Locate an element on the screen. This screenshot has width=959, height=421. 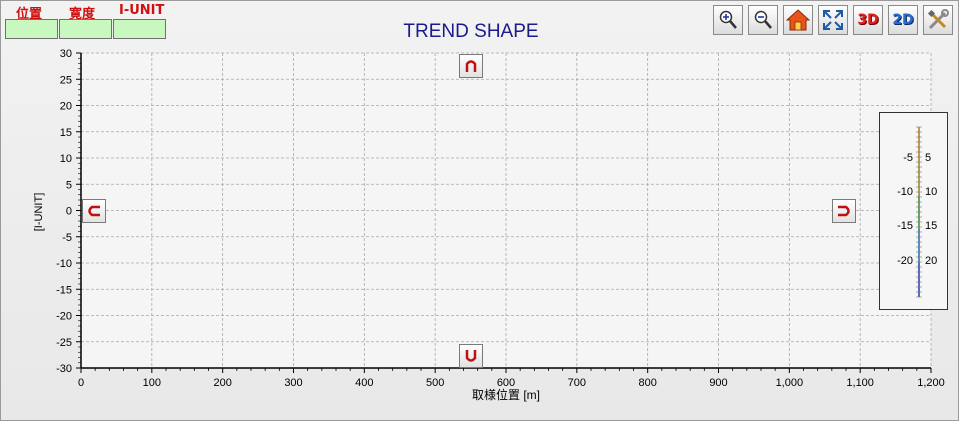
view-2d-label: 2D is located at coordinates (903, 20).